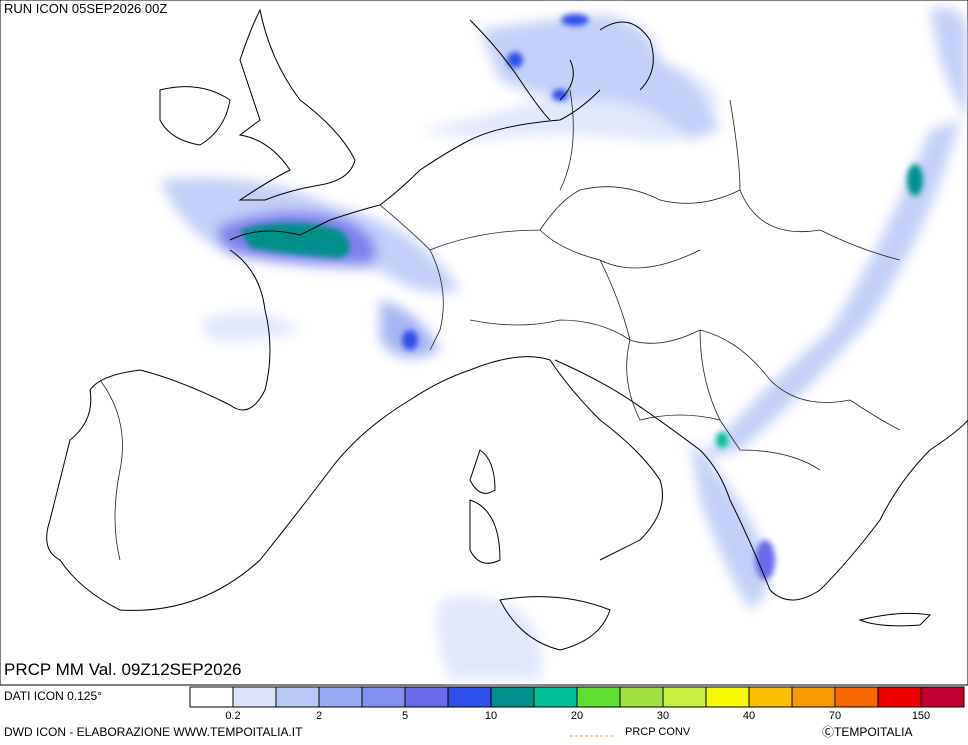  I want to click on conv-legend: PRCP CONV, so click(658, 732).